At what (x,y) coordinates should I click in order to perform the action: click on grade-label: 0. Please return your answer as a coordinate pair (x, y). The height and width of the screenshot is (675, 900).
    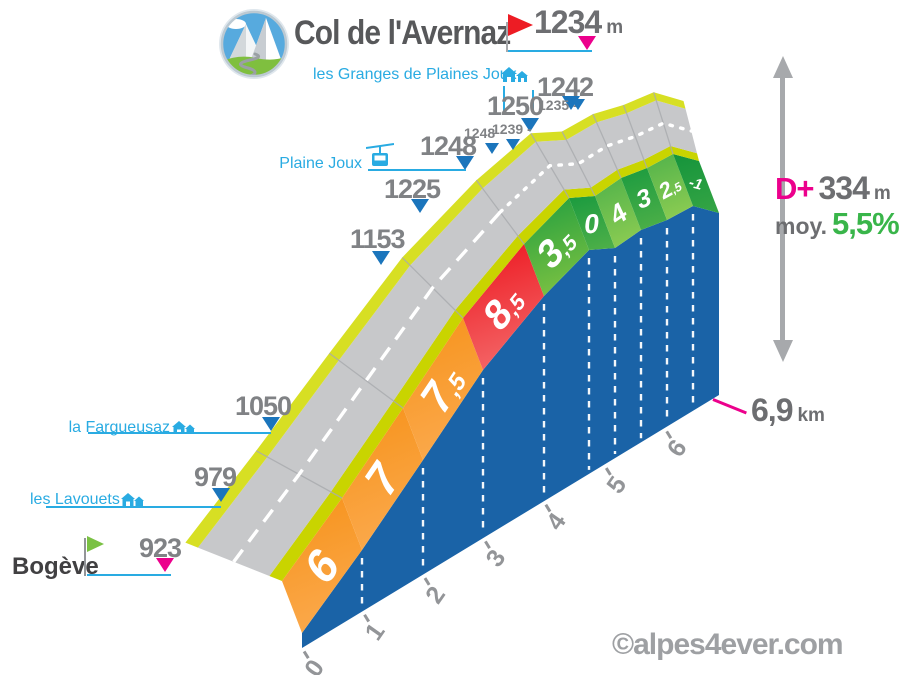
    Looking at the image, I should click on (592, 223).